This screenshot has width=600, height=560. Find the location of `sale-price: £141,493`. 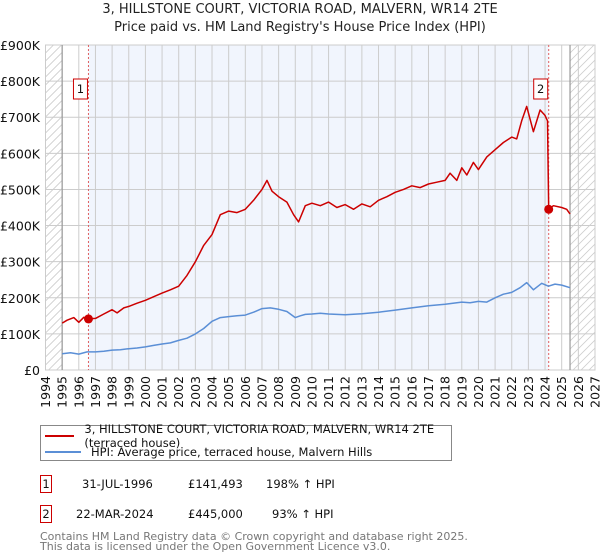

sale-price: £141,493 is located at coordinates (215, 484).